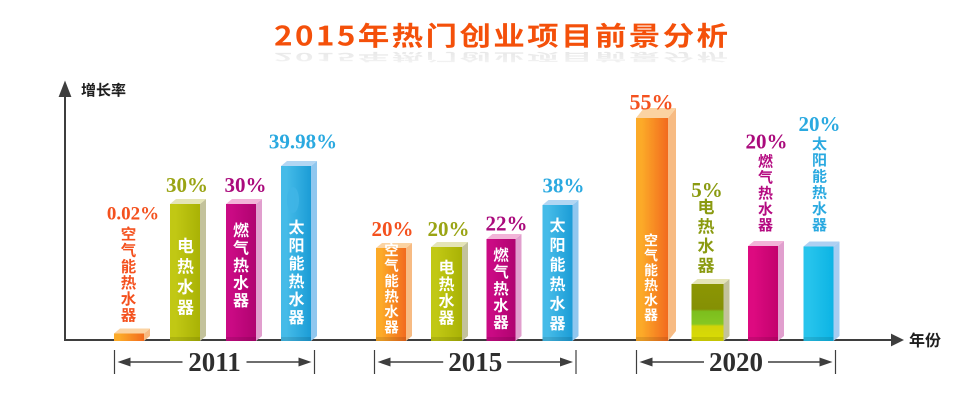 The image size is (962, 405). Describe the element at coordinates (214, 362) in the screenshot. I see `svg-text: 2011` at that location.